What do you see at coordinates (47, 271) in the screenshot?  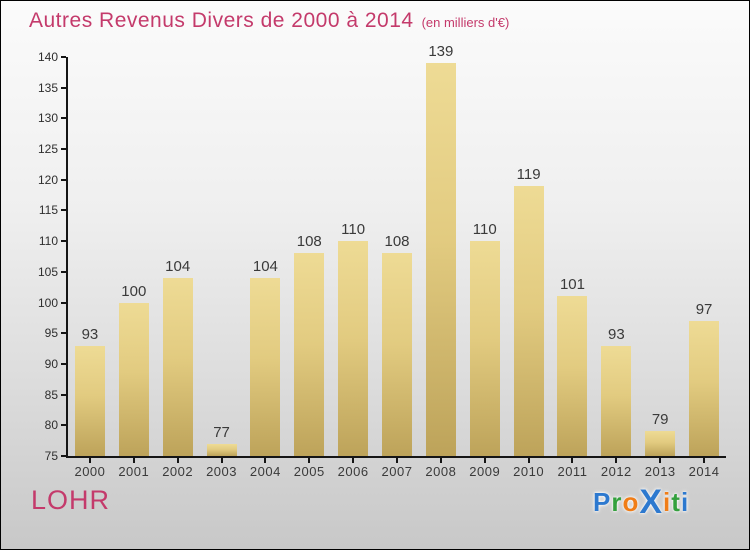 I see `y-axis-label: 105` at bounding box center [47, 271].